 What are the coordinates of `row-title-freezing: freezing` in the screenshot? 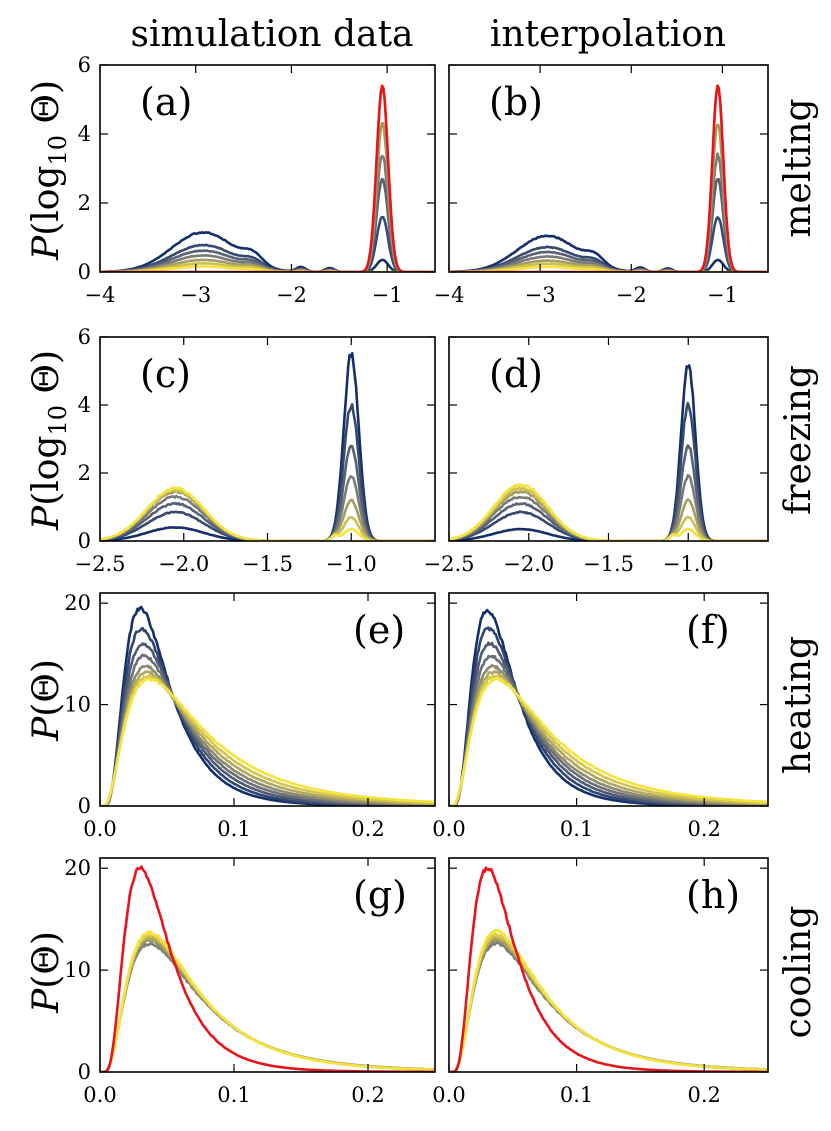 It's located at (798, 440).